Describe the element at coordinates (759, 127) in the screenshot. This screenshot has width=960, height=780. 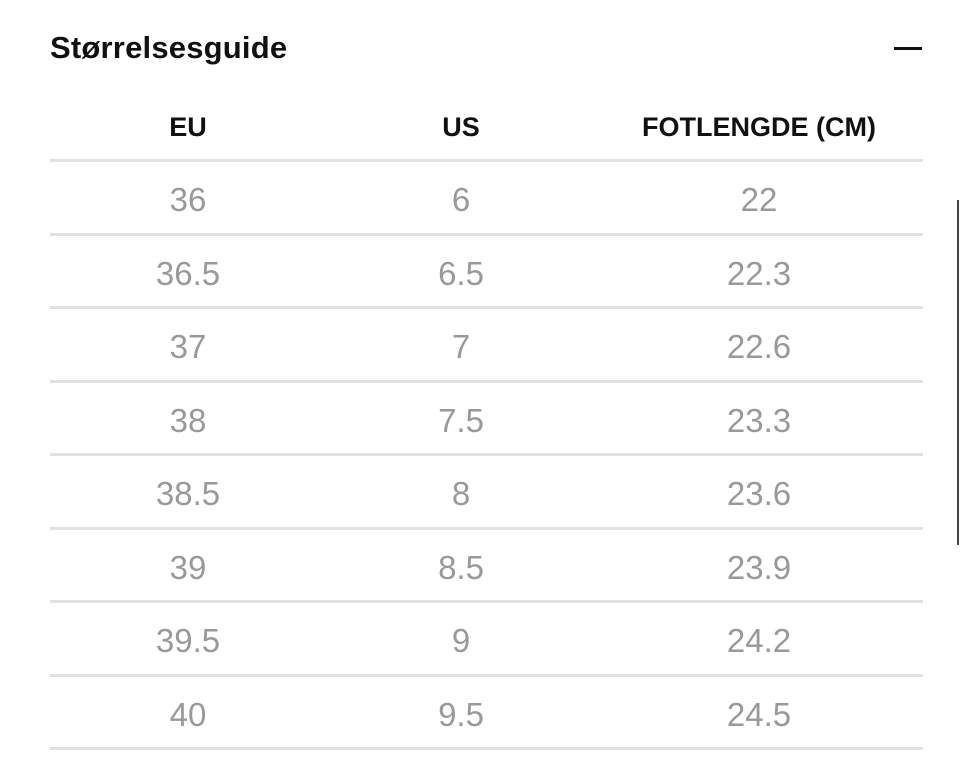
I see `column-header: FOTLENGDE (CM)` at that location.